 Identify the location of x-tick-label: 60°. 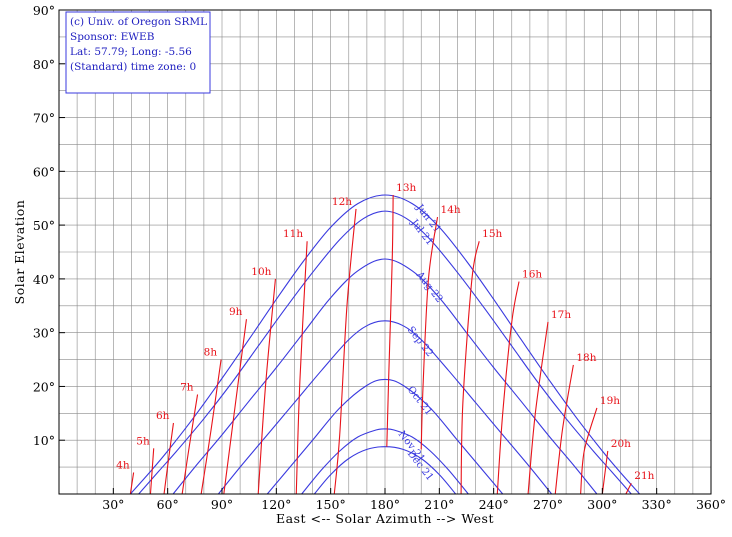
(168, 504).